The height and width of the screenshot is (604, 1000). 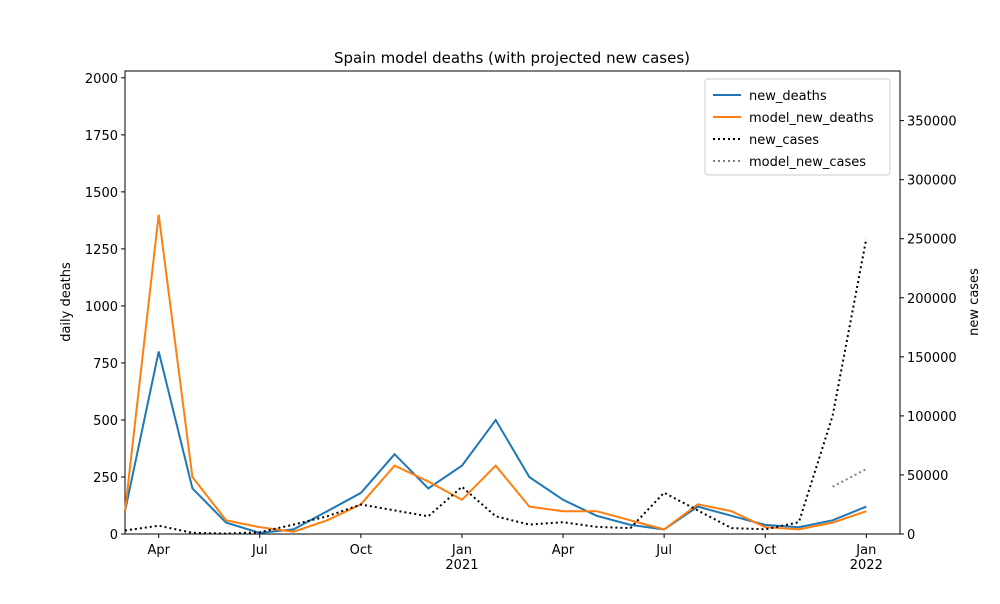 I want to click on y2-tick-label: 350000, so click(x=932, y=122).